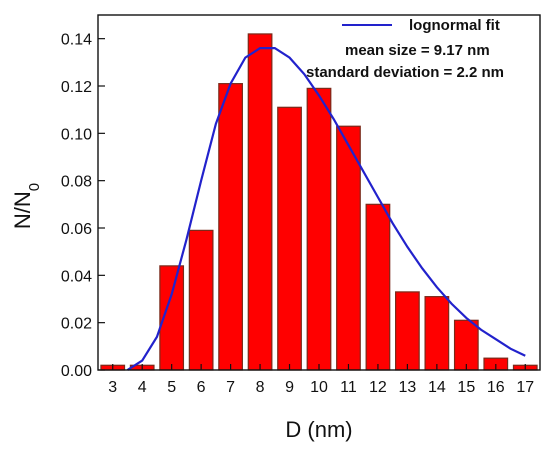  What do you see at coordinates (525, 387) in the screenshot?
I see `x-tick-label: 17` at bounding box center [525, 387].